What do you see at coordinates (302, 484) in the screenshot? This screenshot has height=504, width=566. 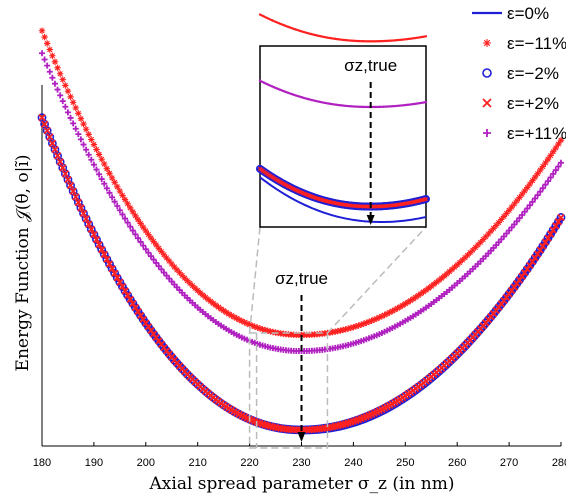 I see `x-axis-label: Axial spread parameter σ_z (in nm)` at bounding box center [302, 484].